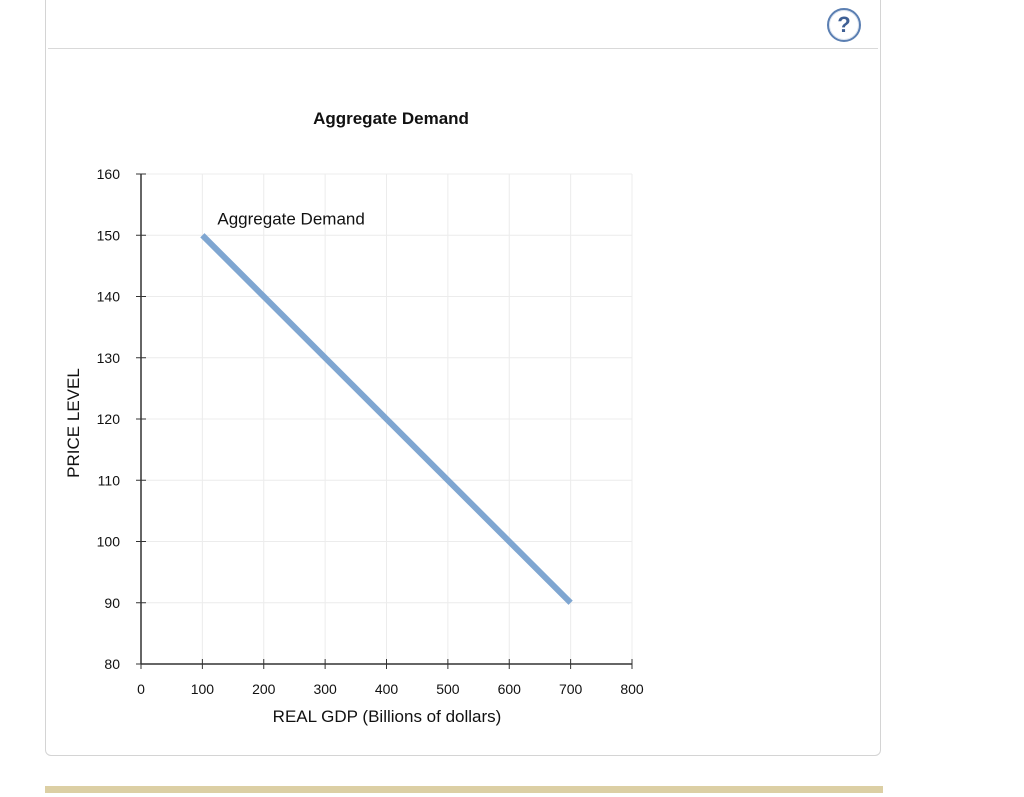  I want to click on y-tick-label: 100, so click(109, 542).